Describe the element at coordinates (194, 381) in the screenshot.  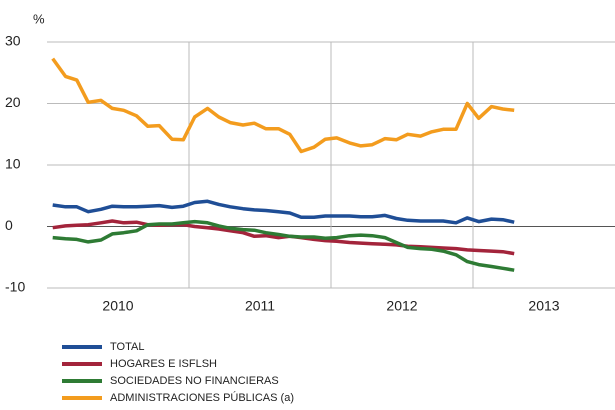
I see `legend-label: SOCIEDADES NO FINANCIERAS` at that location.